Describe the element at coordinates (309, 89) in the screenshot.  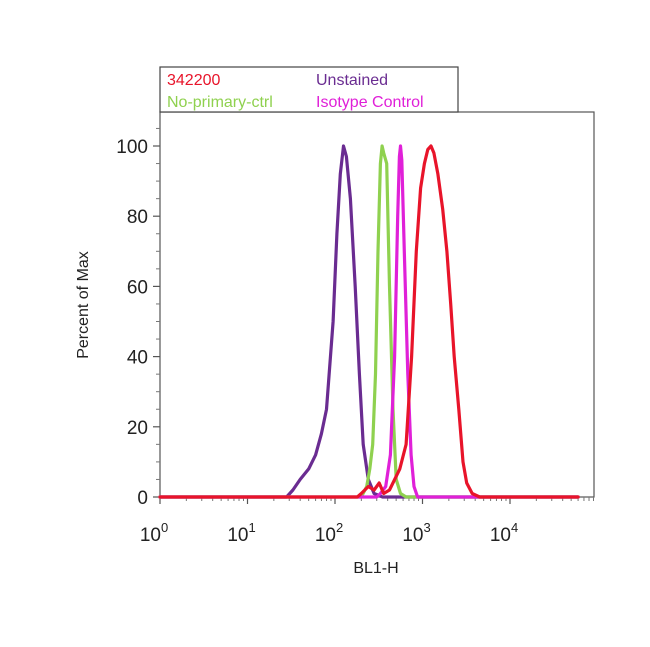
I see `legend-box` at that location.